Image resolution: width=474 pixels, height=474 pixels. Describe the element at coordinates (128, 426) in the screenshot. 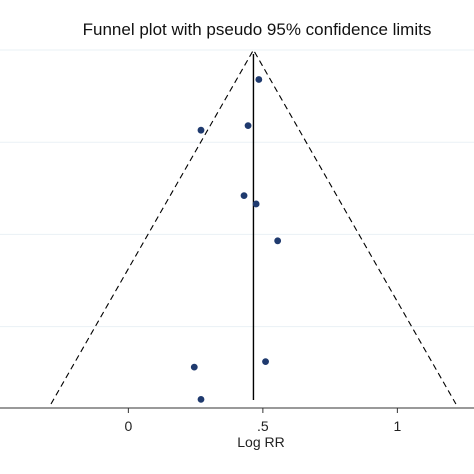

I see `x-tick-label: 0` at that location.